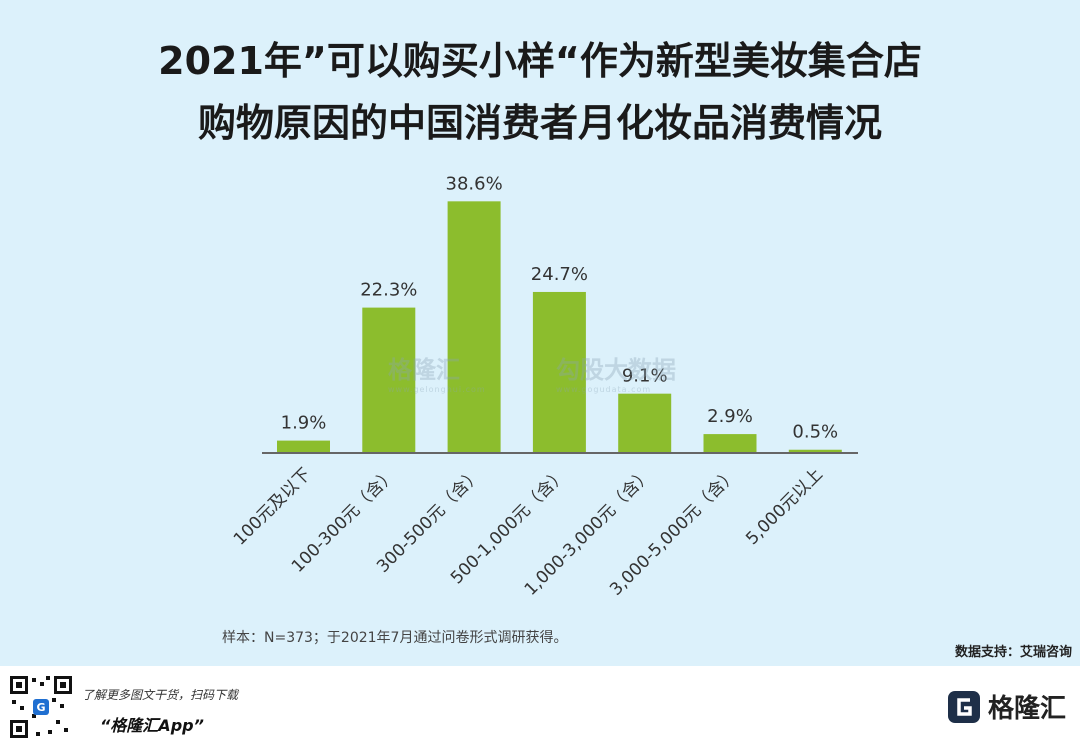  Describe the element at coordinates (388, 290) in the screenshot. I see `bar-value-label-2: 22.3%` at that location.